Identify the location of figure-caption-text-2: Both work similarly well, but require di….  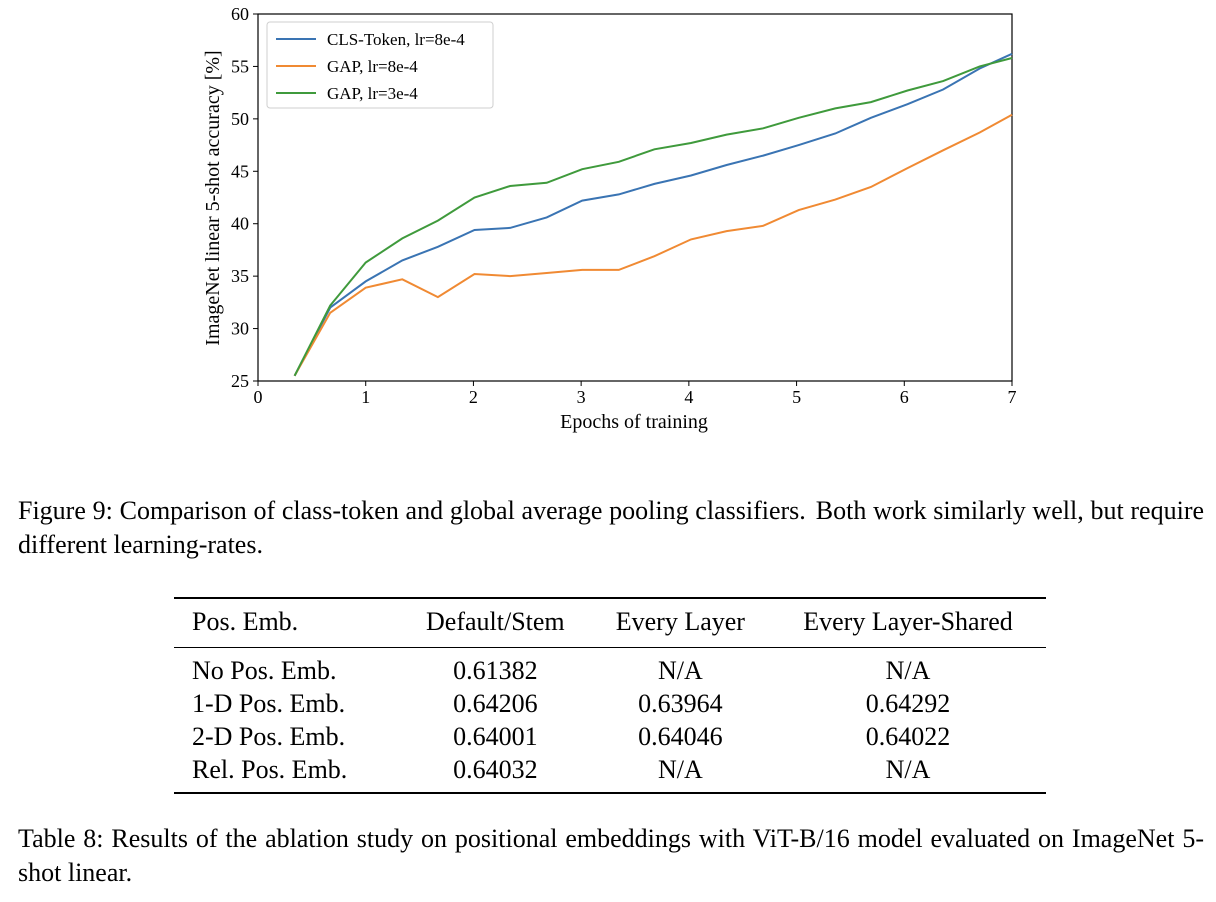
(611, 527).